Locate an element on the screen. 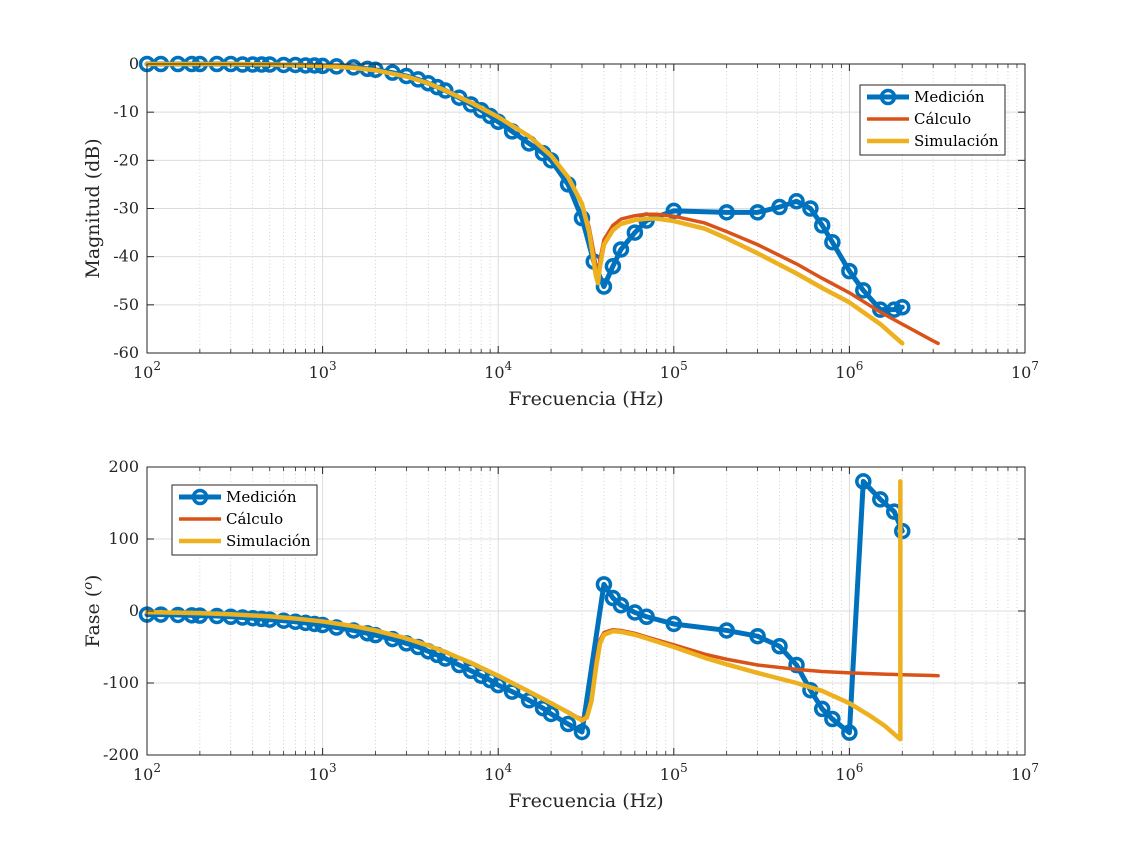 The image size is (1134, 850). y-axis-label: Magnitud (dB) is located at coordinates (93, 208).